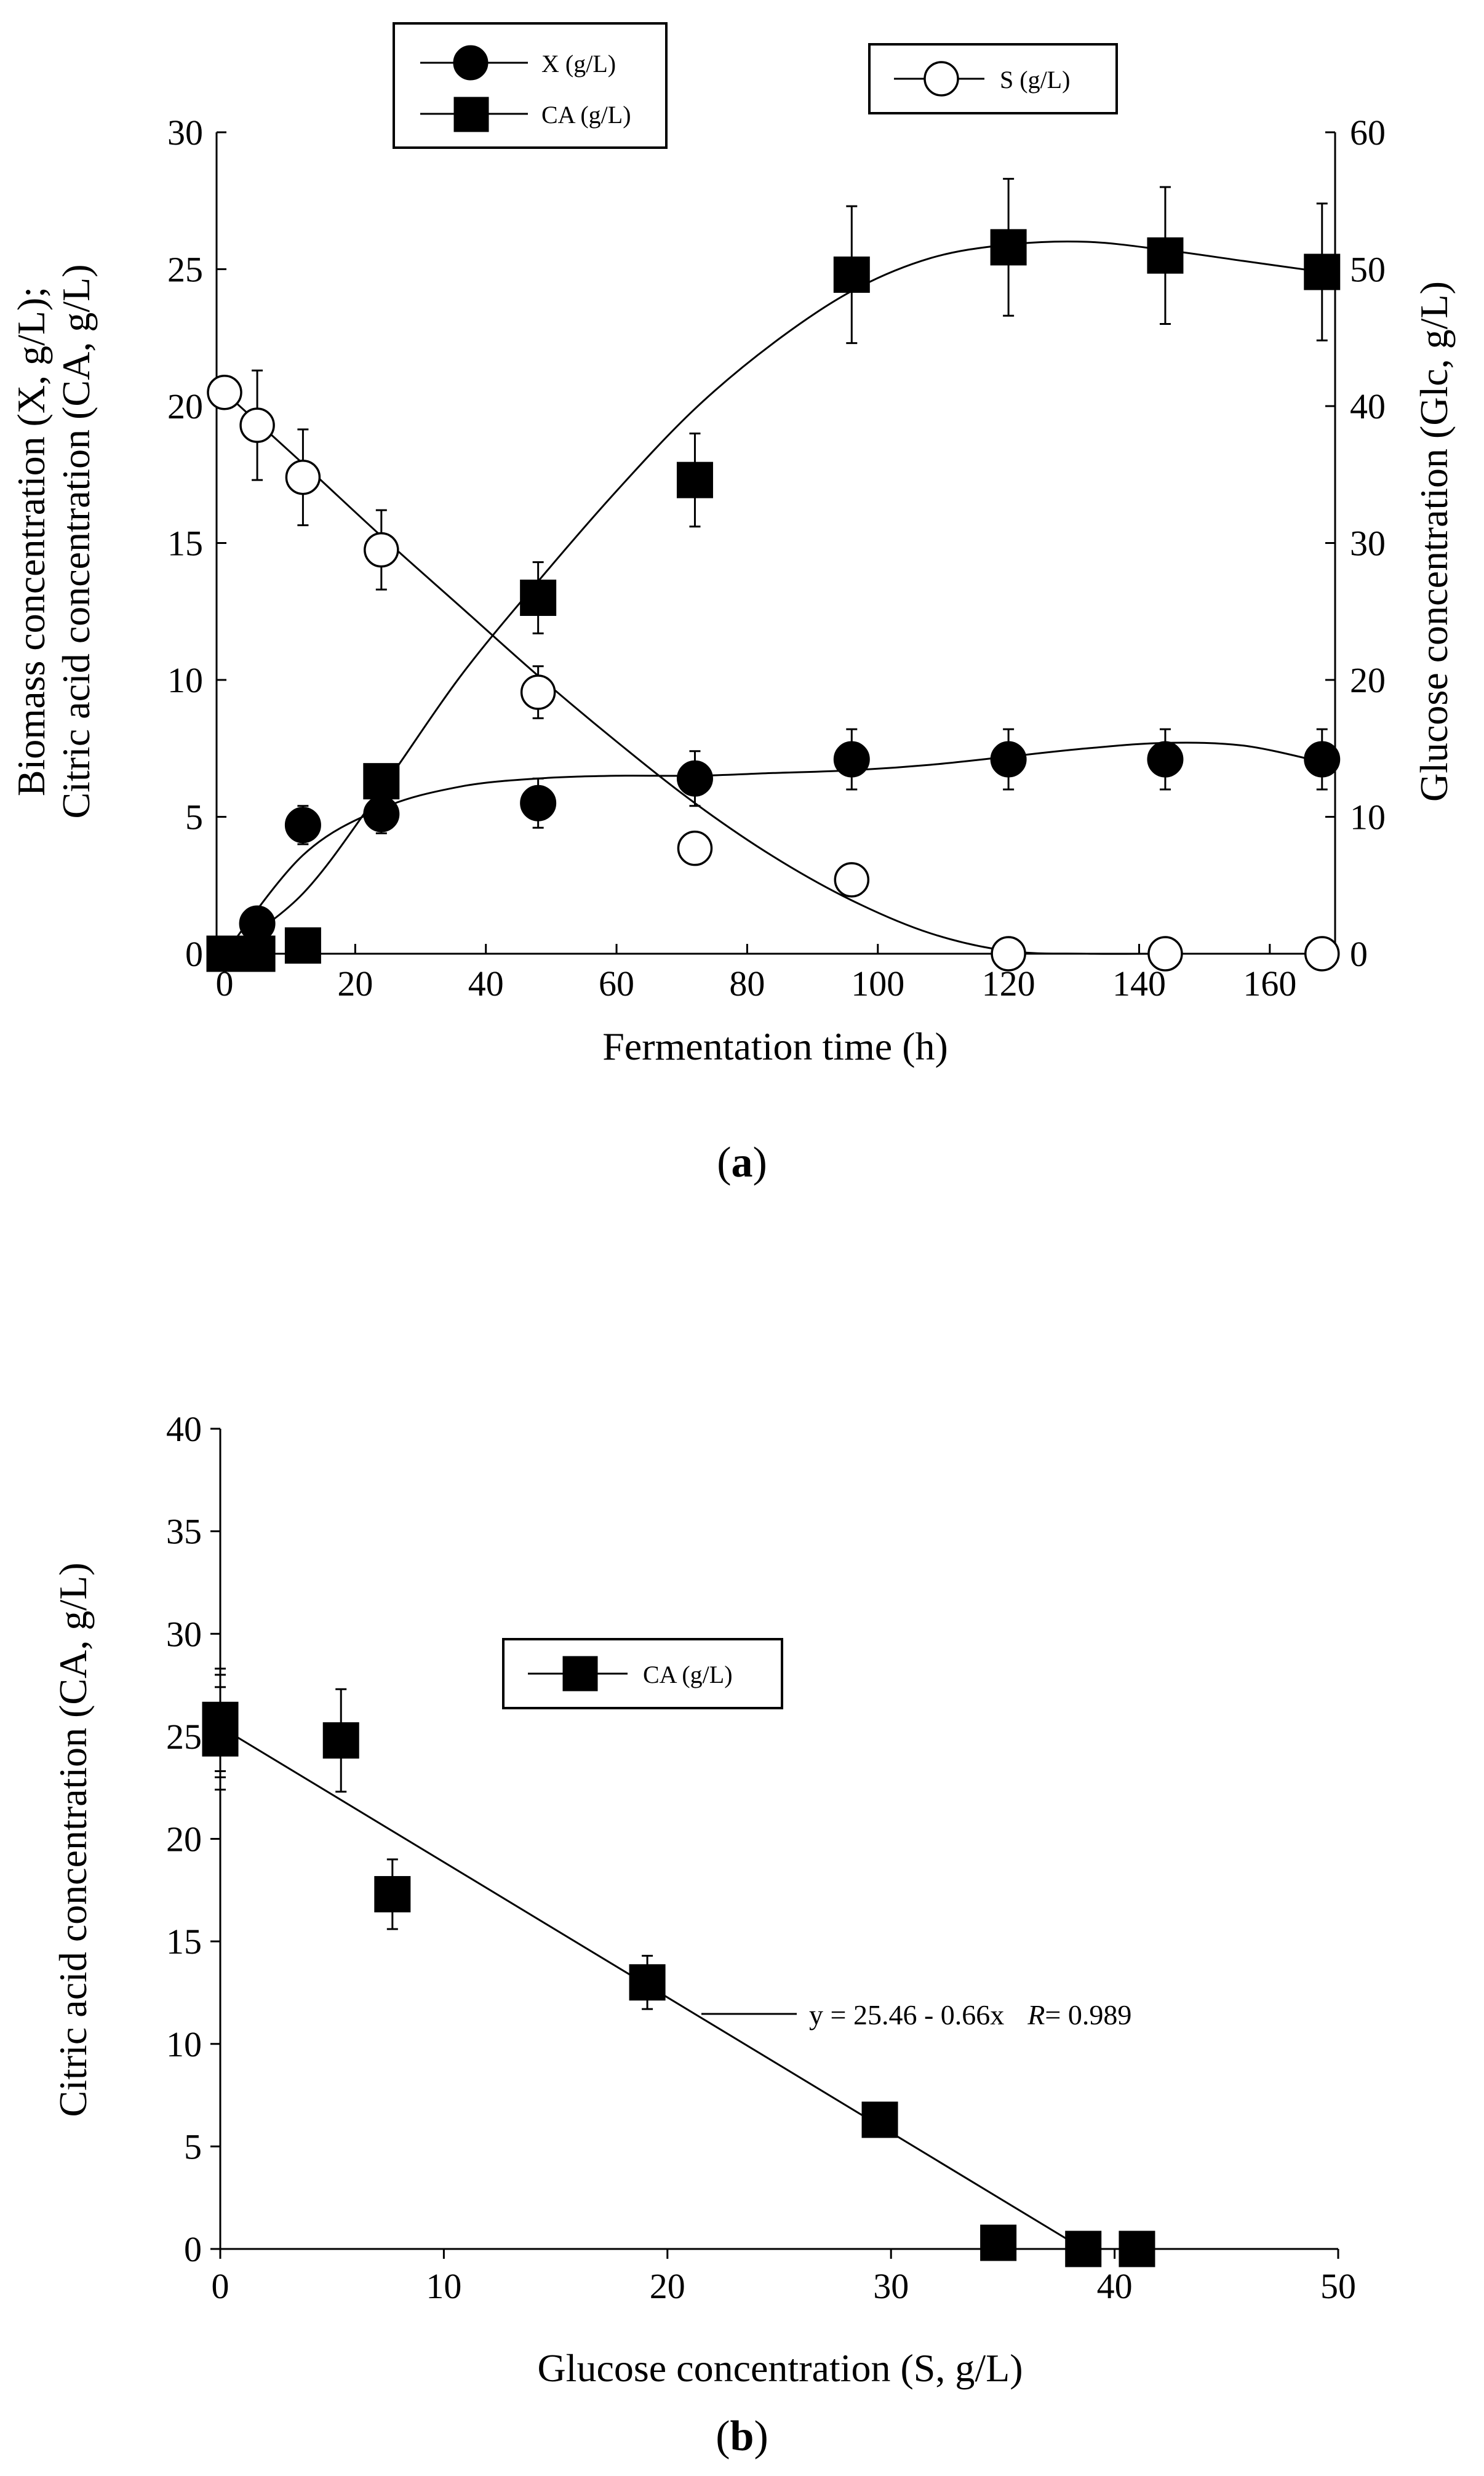 This screenshot has height=2476, width=1484. Describe the element at coordinates (184, 2044) in the screenshot. I see `y-tick-label-b: 10` at that location.